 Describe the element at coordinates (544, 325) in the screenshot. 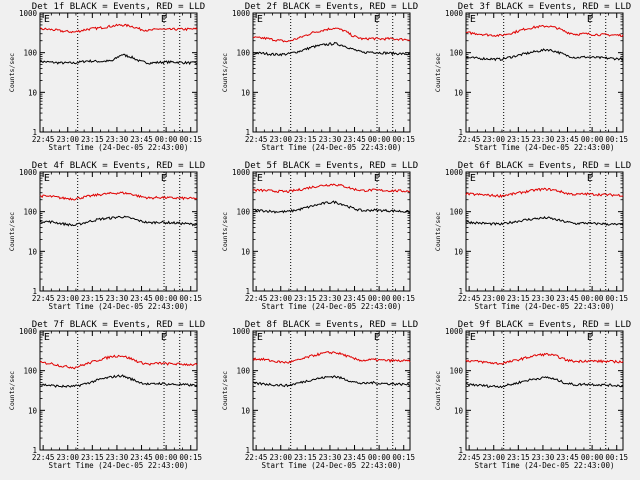

I see `panel-title: Det 9f BLACK = Events, RED = LLD` at that location.